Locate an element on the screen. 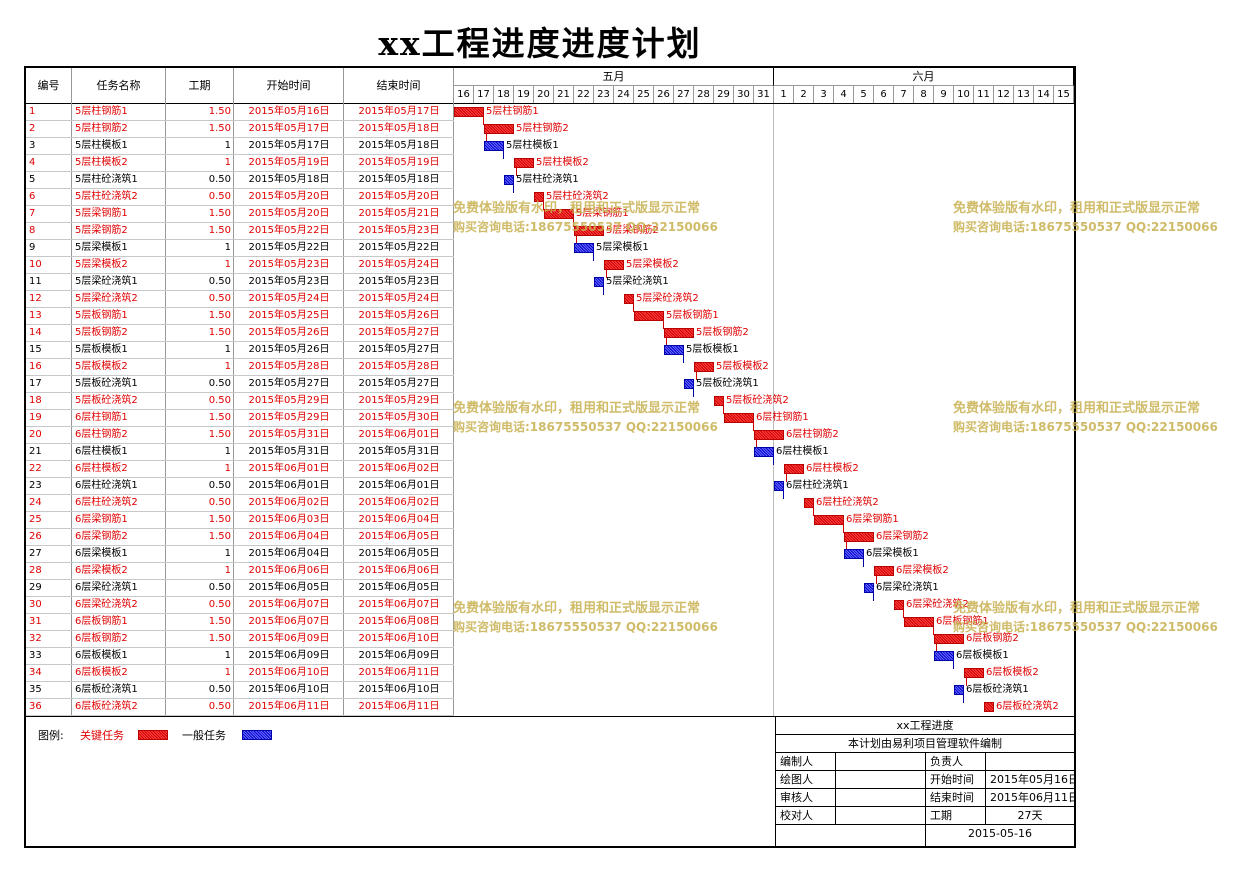  day-header: 13 is located at coordinates (1024, 94).